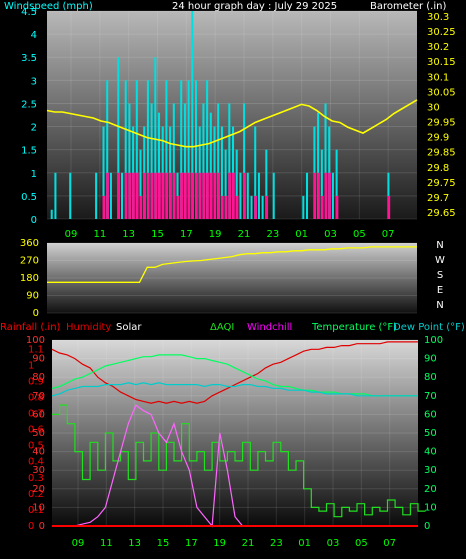  I want to click on barometer-y-tick: 29.8, so click(438, 168).